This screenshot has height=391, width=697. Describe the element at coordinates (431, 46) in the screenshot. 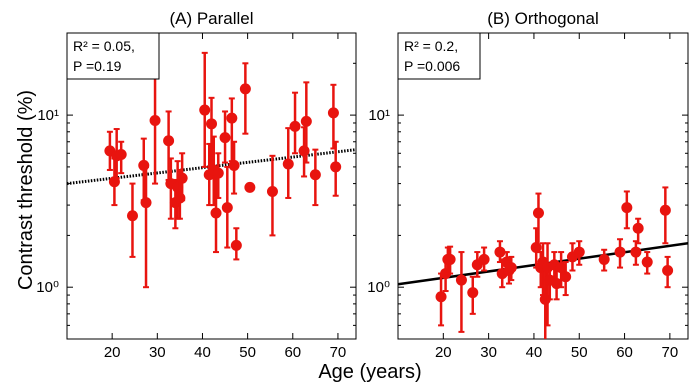

I see `r-squared-label: R² = 0.2,` at that location.